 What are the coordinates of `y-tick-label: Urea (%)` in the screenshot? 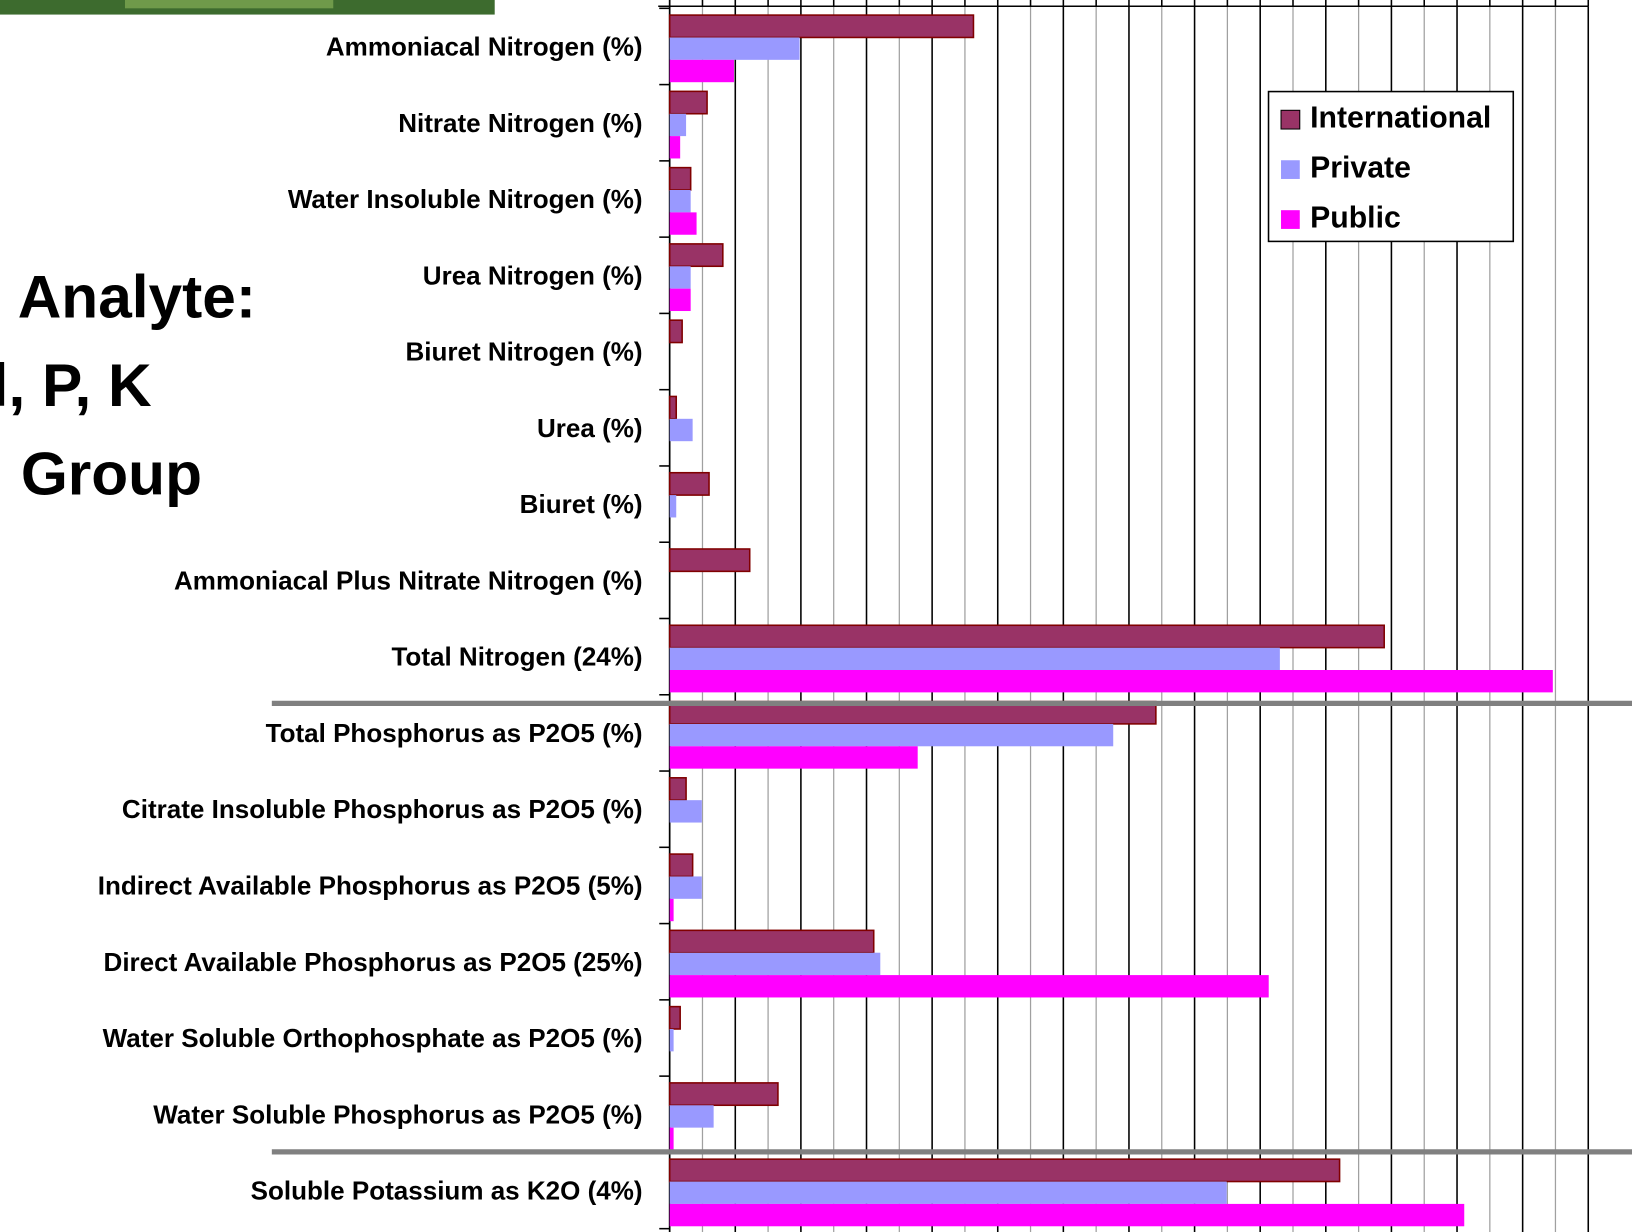 It's located at (590, 428).